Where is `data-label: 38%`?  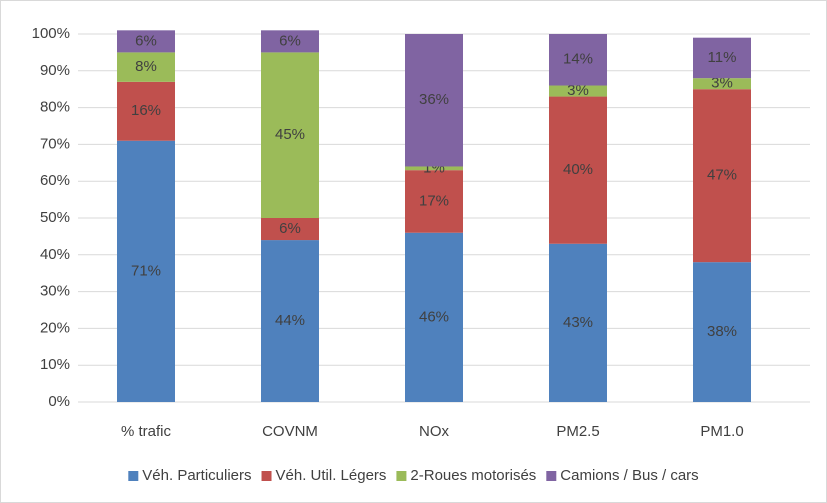 data-label: 38% is located at coordinates (722, 331).